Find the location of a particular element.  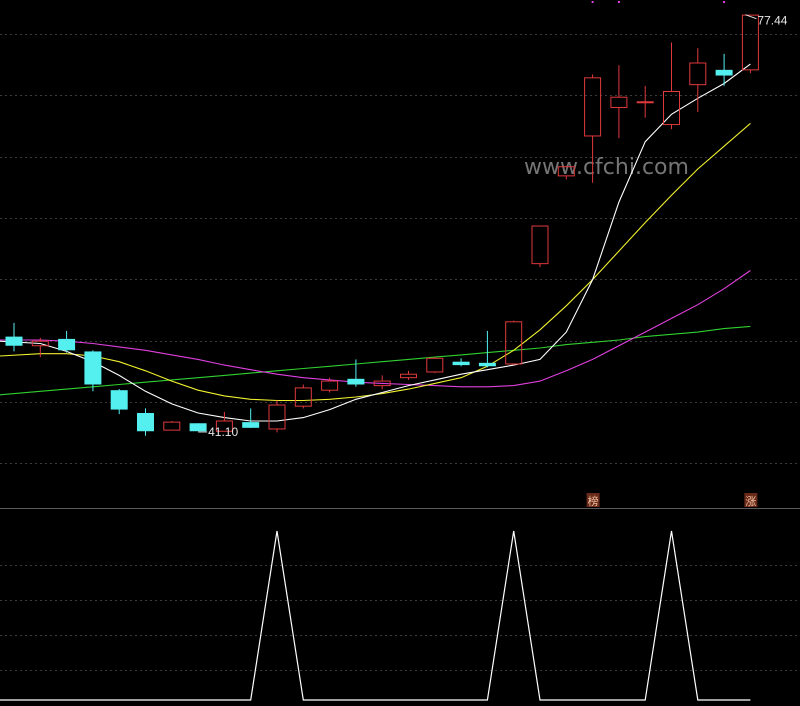

badge-label: 涨 is located at coordinates (750, 501).